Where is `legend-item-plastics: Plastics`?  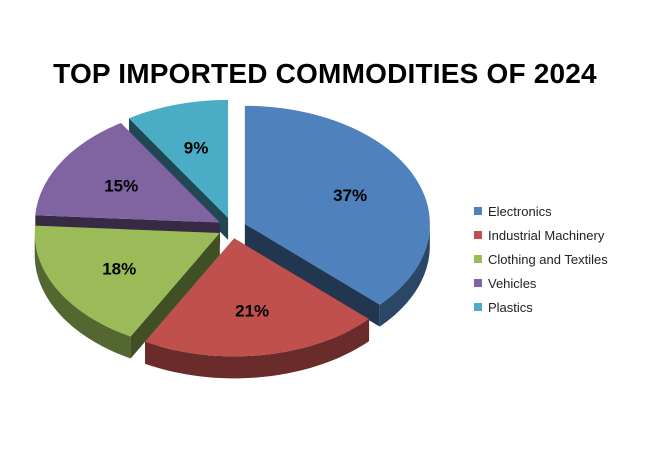
legend-item-plastics: Plastics is located at coordinates (541, 307).